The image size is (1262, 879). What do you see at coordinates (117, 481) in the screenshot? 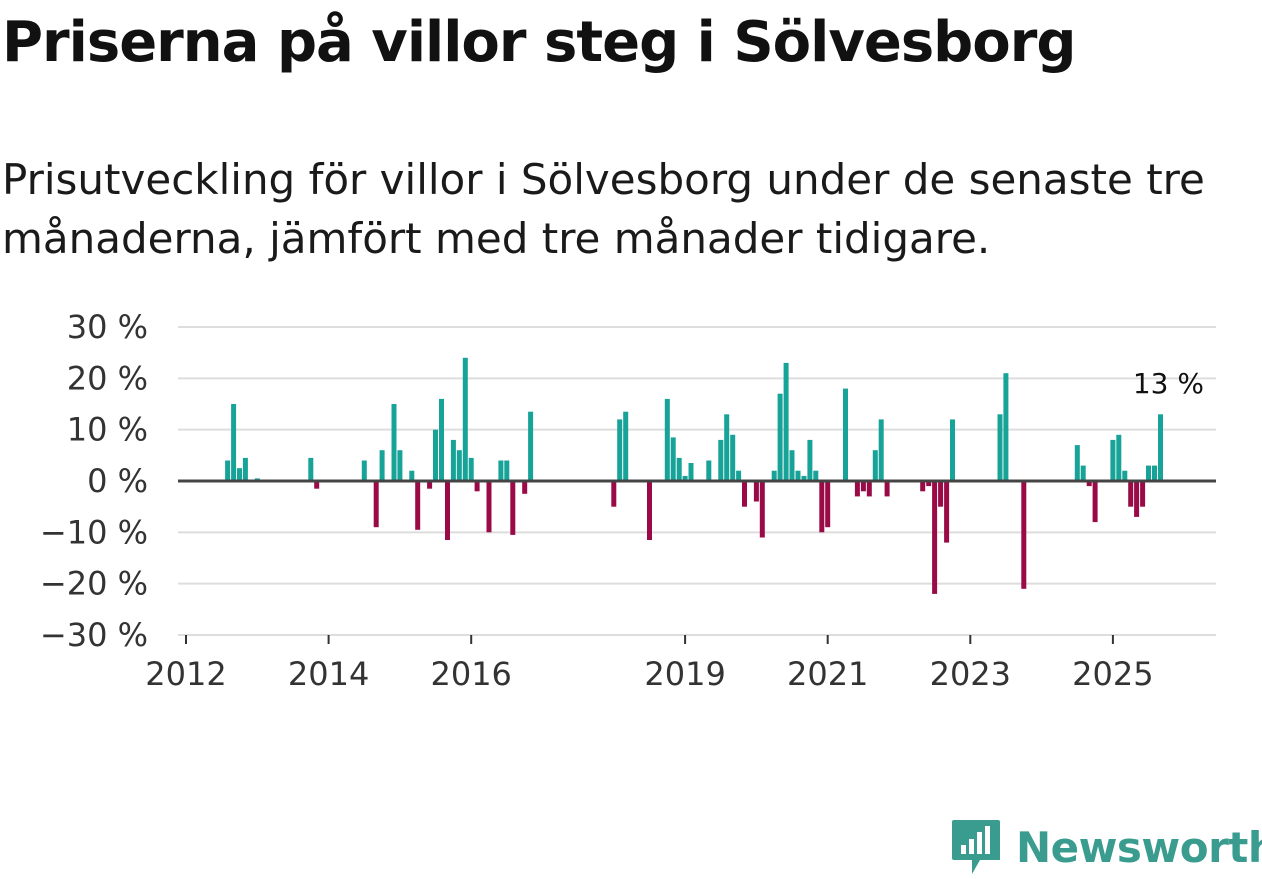
I see `y-tick-label: 0 %` at bounding box center [117, 481].